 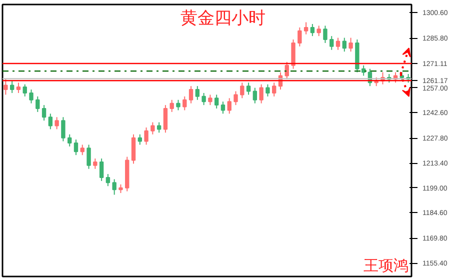 I want to click on chart-title: 黄金四小时, so click(x=223, y=18).